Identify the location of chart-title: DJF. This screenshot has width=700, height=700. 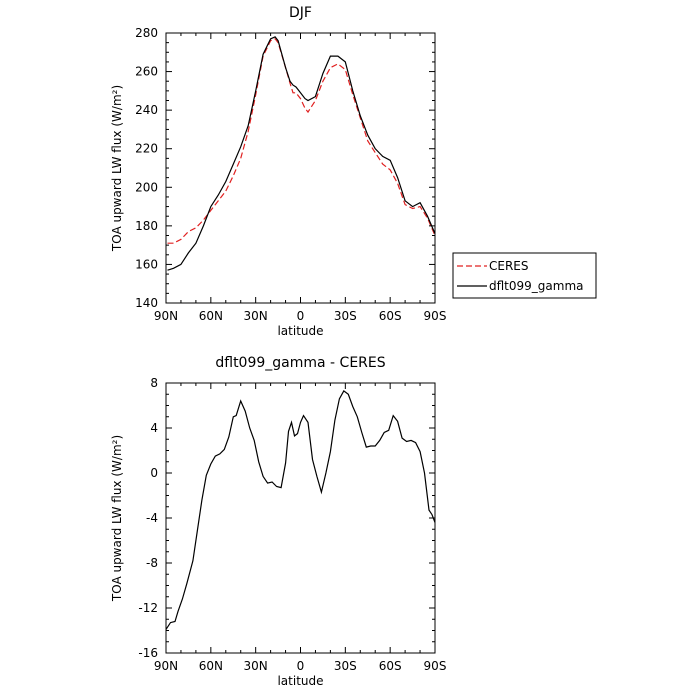
(300, 13).